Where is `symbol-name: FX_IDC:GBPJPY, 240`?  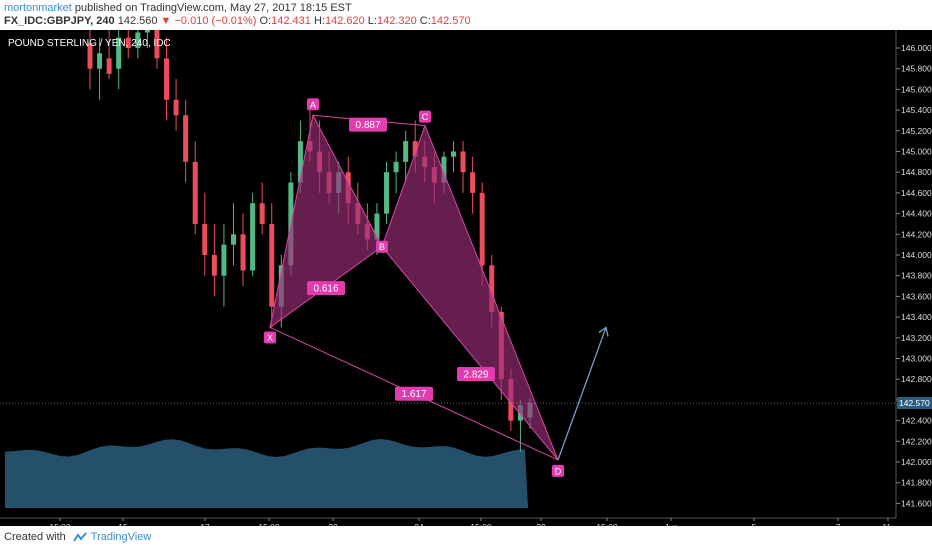
symbol-name: FX_IDC:GBPJPY, 240 is located at coordinates (59, 21).